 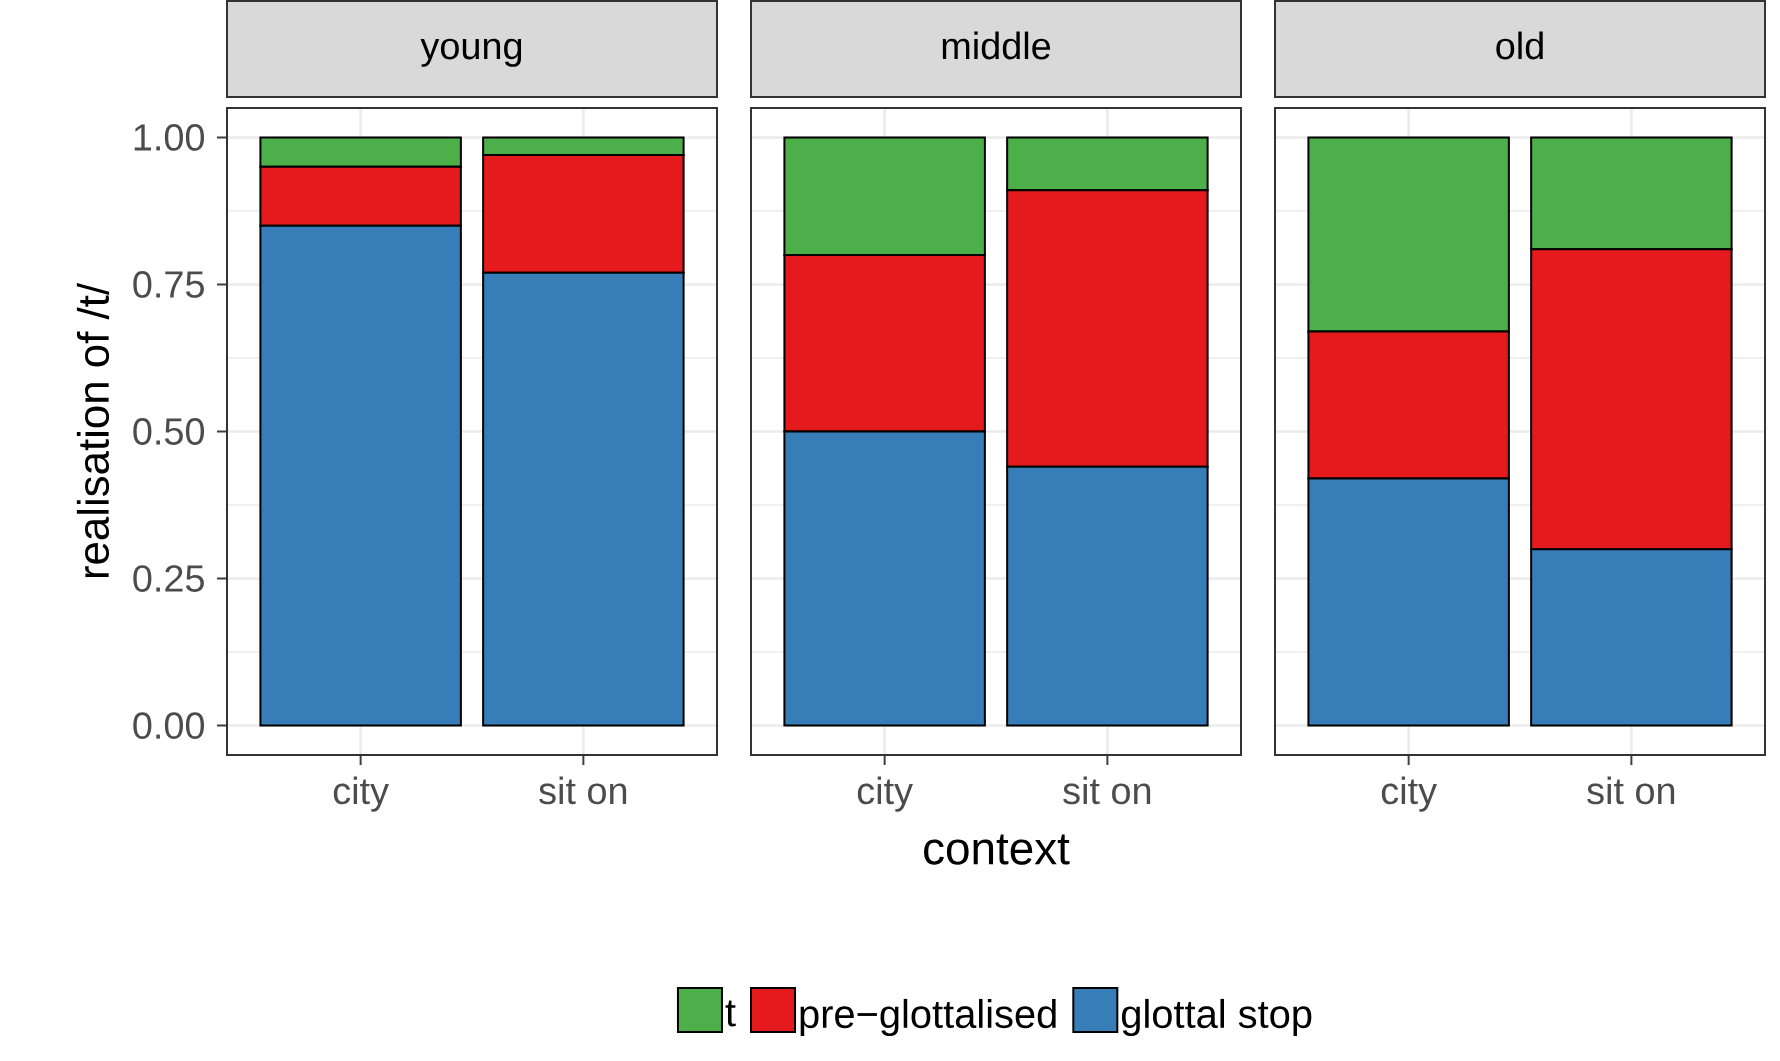 What do you see at coordinates (1519, 45) in the screenshot?
I see `chart-title: old` at bounding box center [1519, 45].